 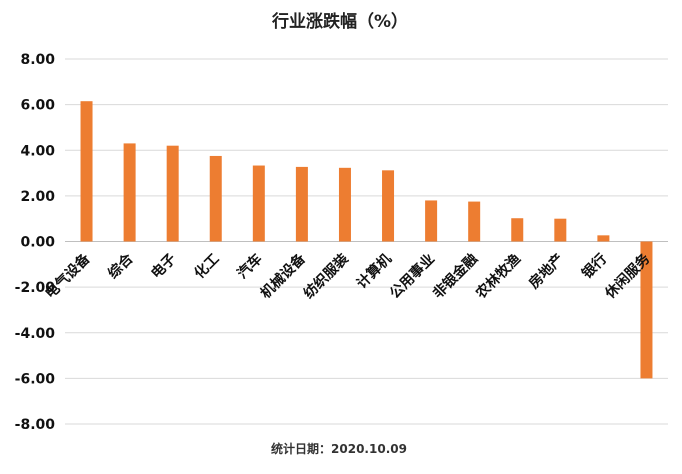 I want to click on x-tick-label: 农林牧渔, so click(x=498, y=276).